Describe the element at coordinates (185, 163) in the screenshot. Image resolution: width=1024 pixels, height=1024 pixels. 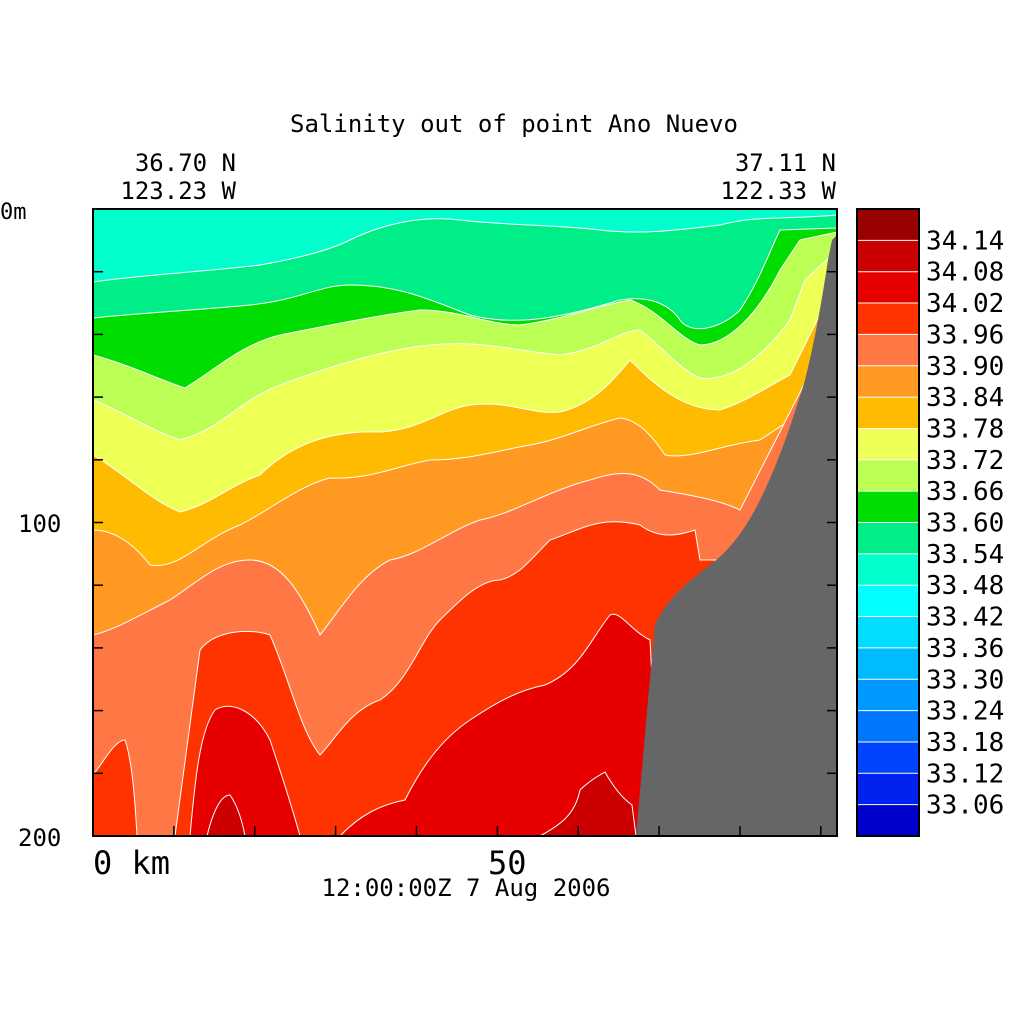
I see `start-latitude: 36.70 N` at that location.